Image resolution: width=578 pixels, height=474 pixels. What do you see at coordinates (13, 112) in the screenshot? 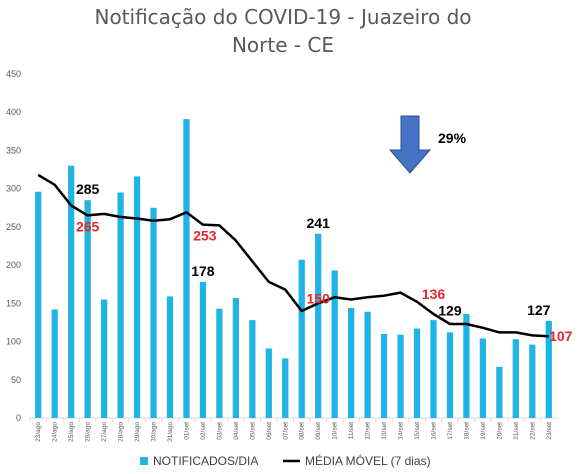
I see `y-tick-label: 400` at bounding box center [13, 112].